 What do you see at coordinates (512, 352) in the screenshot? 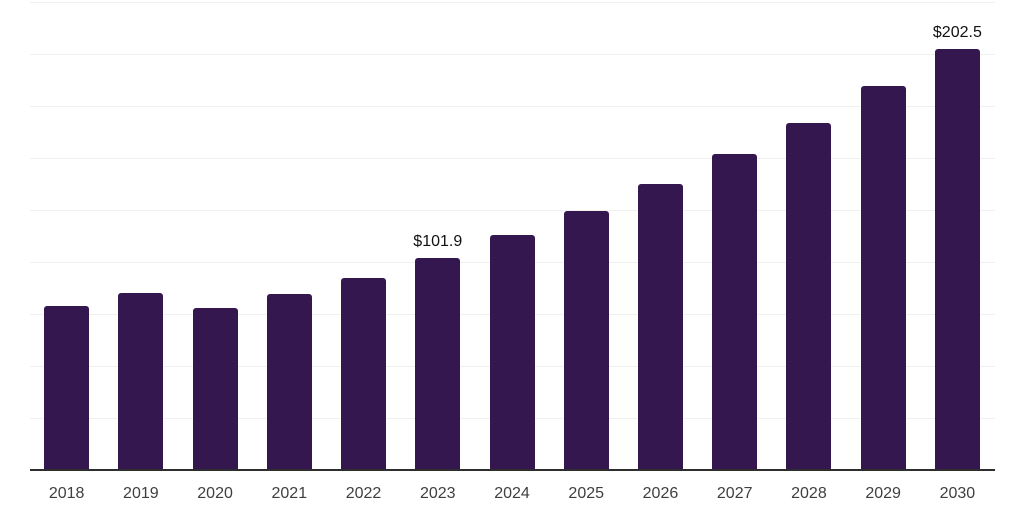
I see `bar-2024` at bounding box center [512, 352].